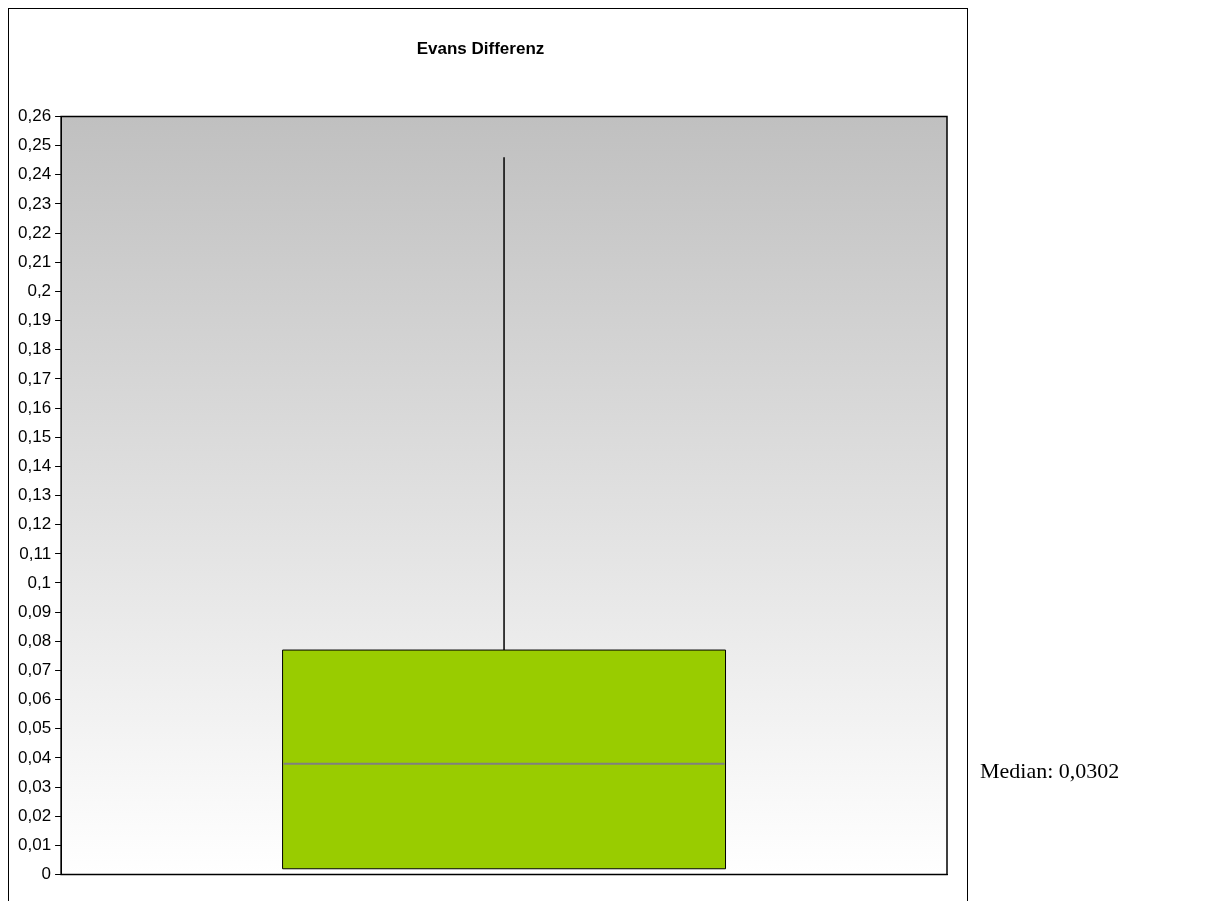 Image resolution: width=1220 pixels, height=901 pixels. What do you see at coordinates (34, 378) in the screenshot?
I see `y-tick-label: 0,17` at bounding box center [34, 378].